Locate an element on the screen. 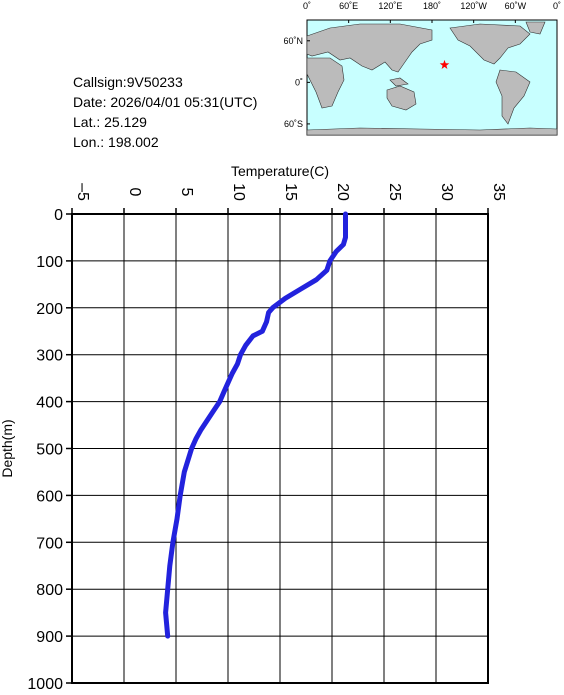 This screenshot has width=564, height=695. info-line: Callsign:9V50233 is located at coordinates (128, 82).